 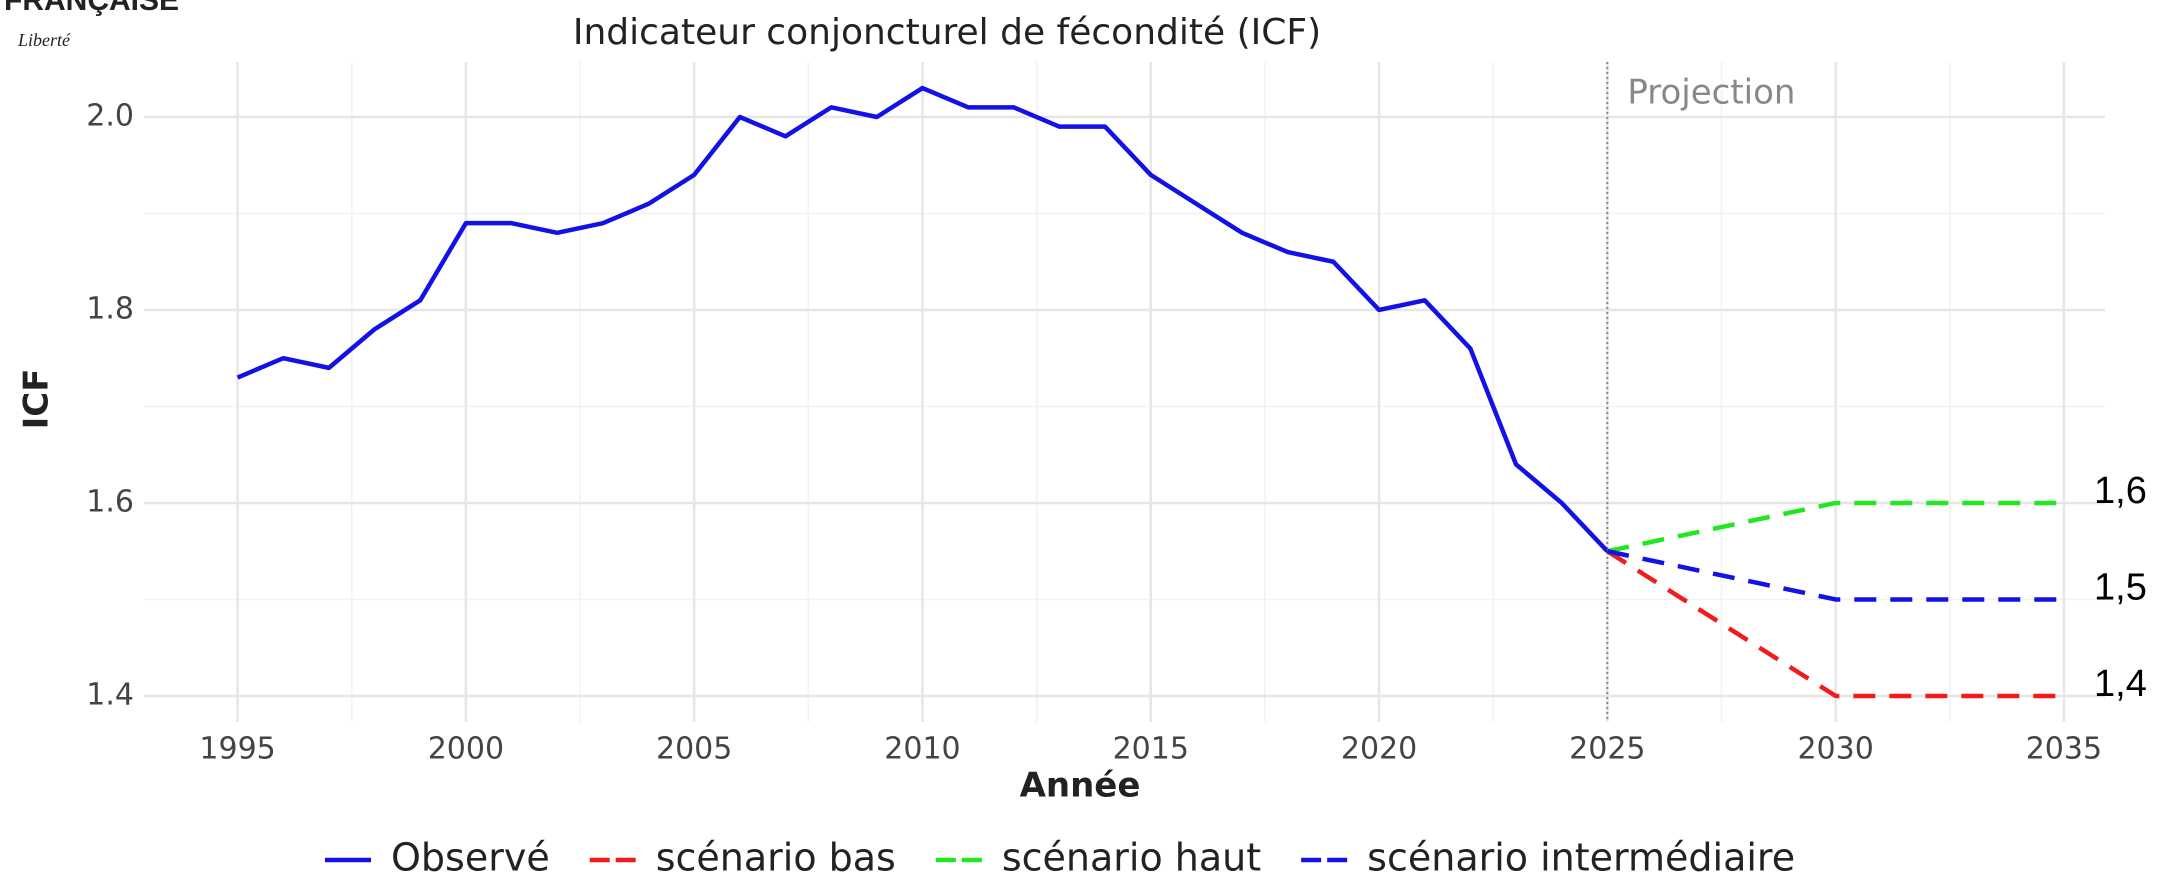 I want to click on legend-label: Observé, so click(x=470, y=855).